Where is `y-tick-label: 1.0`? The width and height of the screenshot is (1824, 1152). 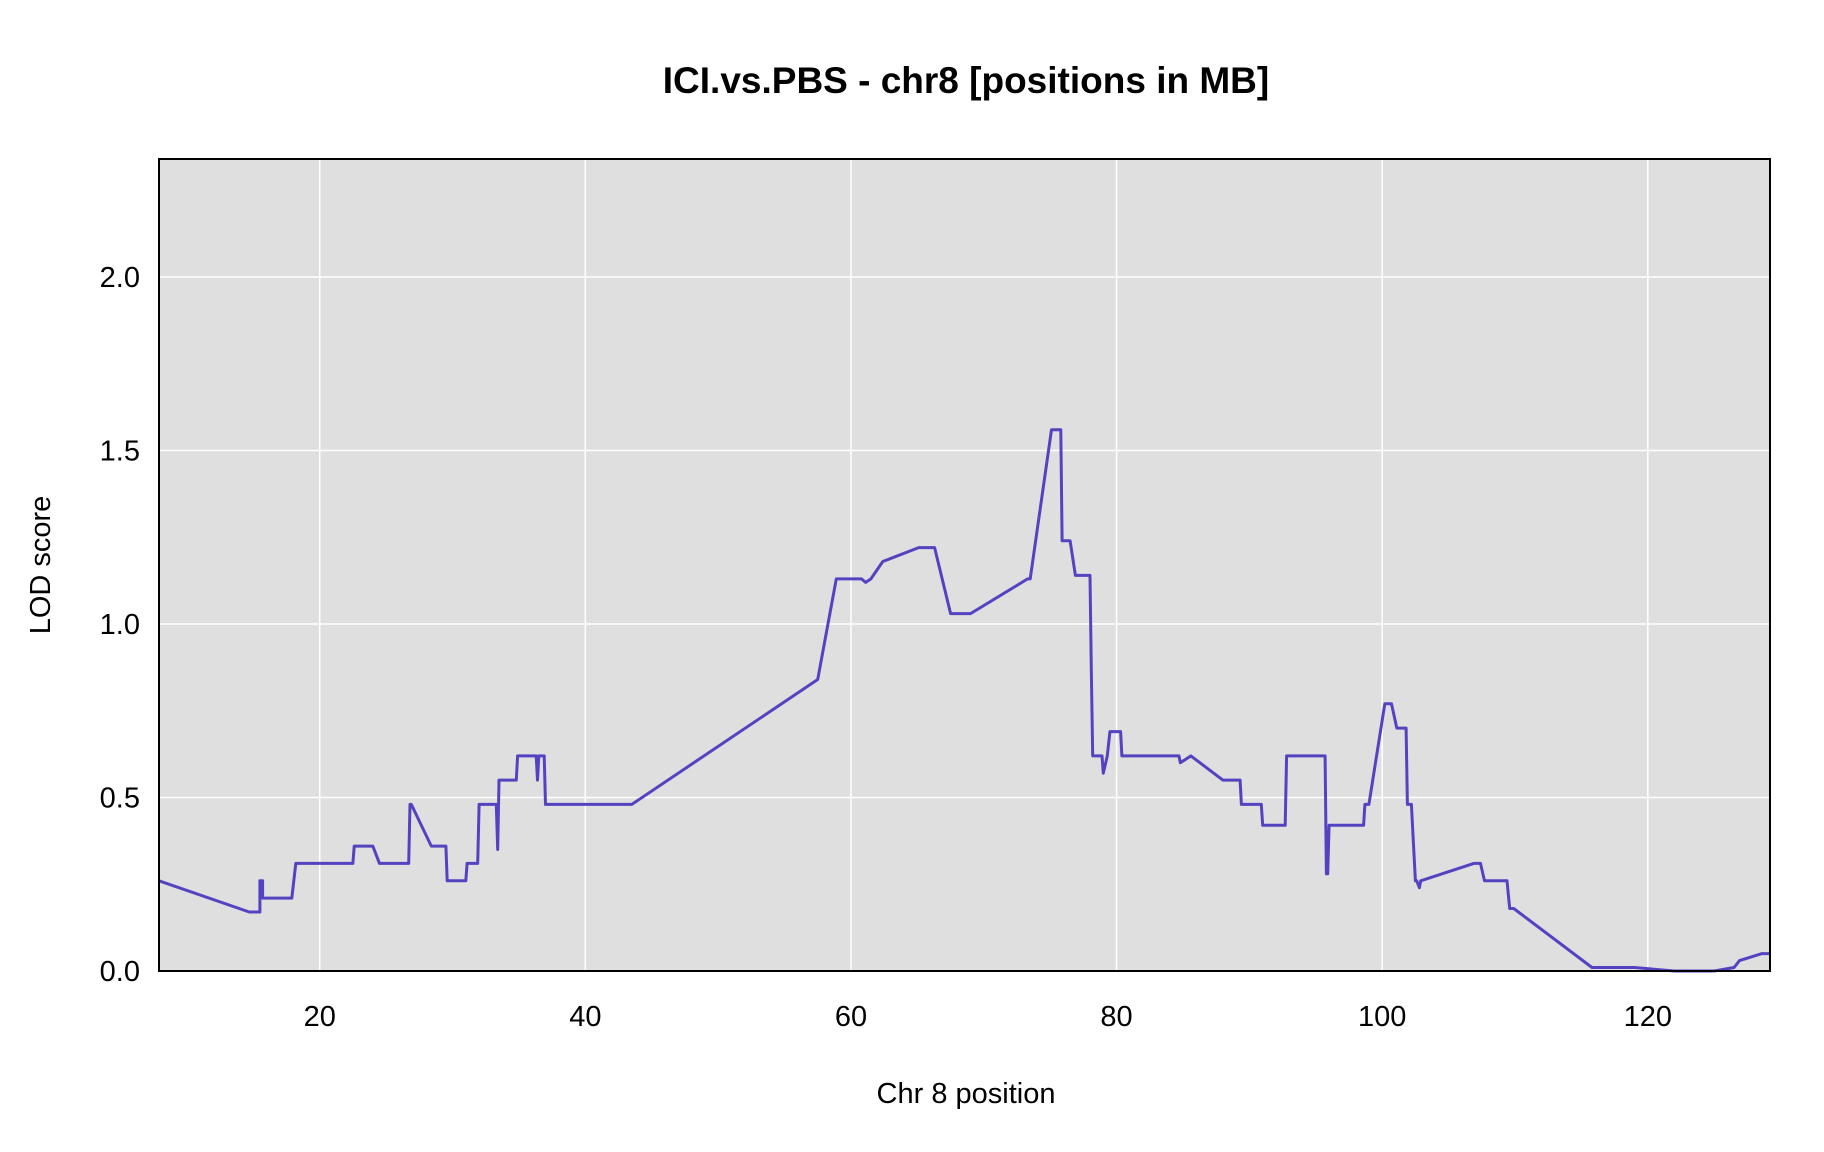
y-tick-label: 1.0 is located at coordinates (120, 625).